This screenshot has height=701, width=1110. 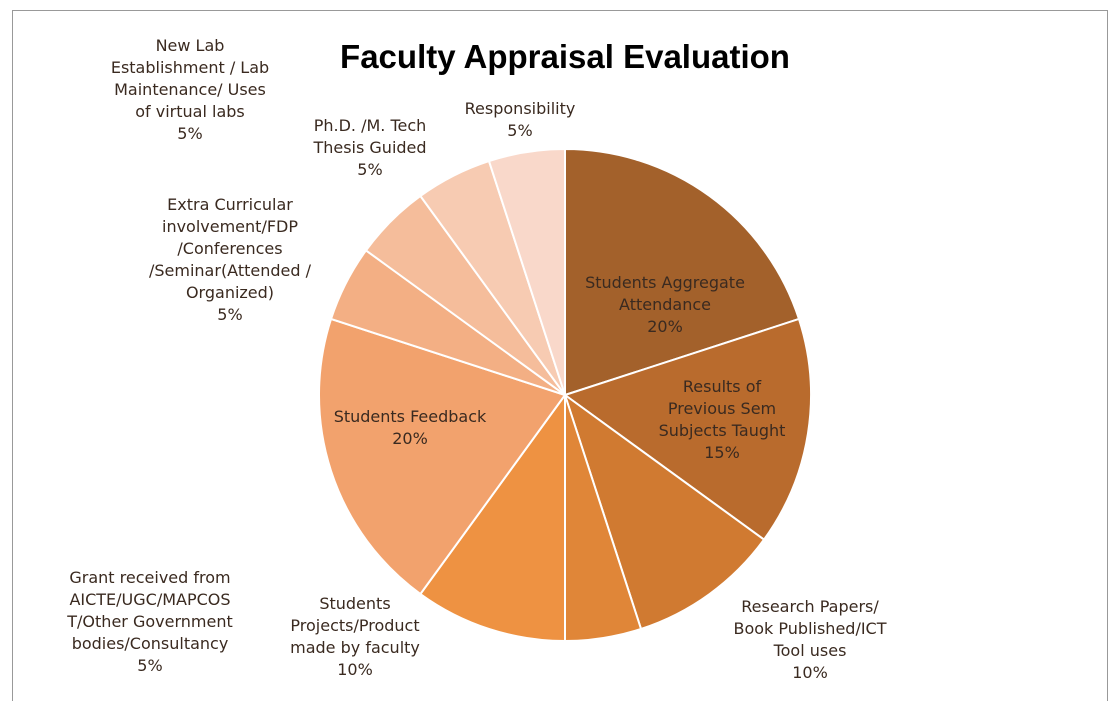 What do you see at coordinates (520, 120) in the screenshot?
I see `slice-label: Responsibility 5%` at bounding box center [520, 120].